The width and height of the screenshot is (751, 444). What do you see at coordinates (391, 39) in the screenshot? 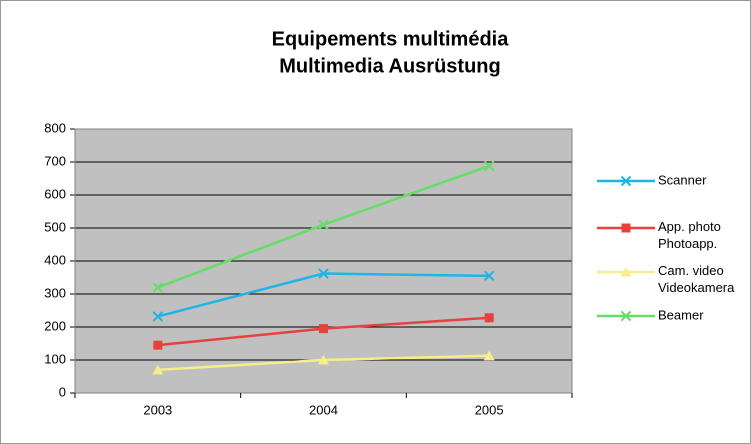
I see `chart-title: Equipements multimédia` at bounding box center [391, 39].